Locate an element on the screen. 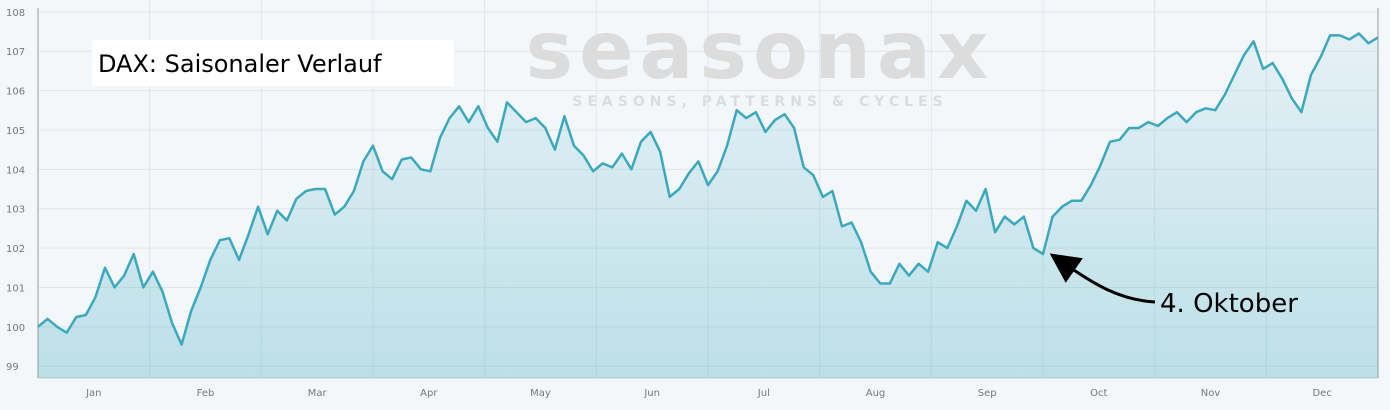 This screenshot has height=410, width=1390. x-tick-label: Apr is located at coordinates (429, 393).